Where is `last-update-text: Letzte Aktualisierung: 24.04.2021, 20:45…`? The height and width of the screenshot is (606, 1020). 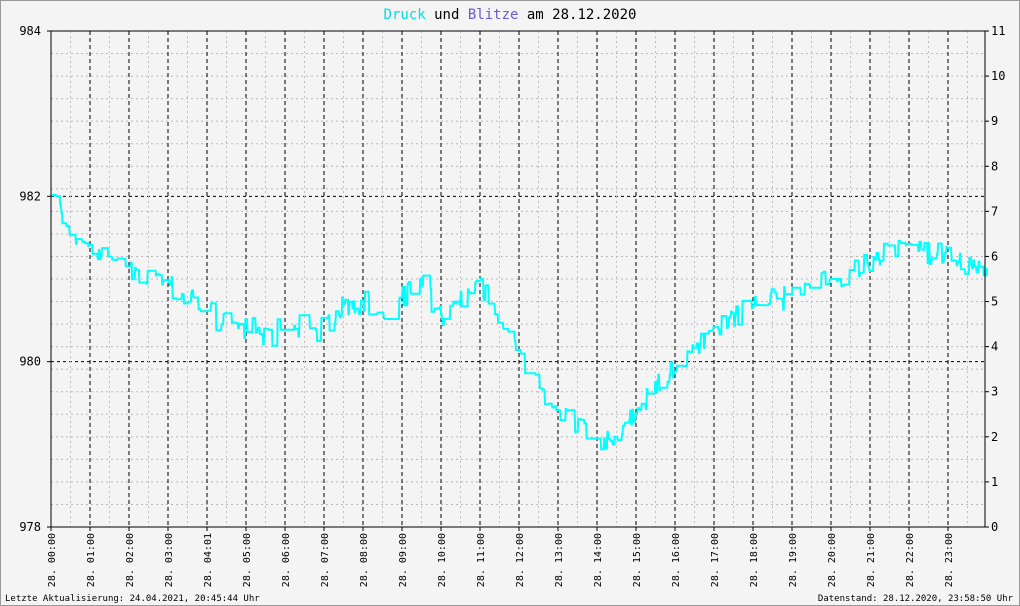 last-update-text: Letzte Aktualisierung: 24.04.2021, 20:45… is located at coordinates (132, 599).